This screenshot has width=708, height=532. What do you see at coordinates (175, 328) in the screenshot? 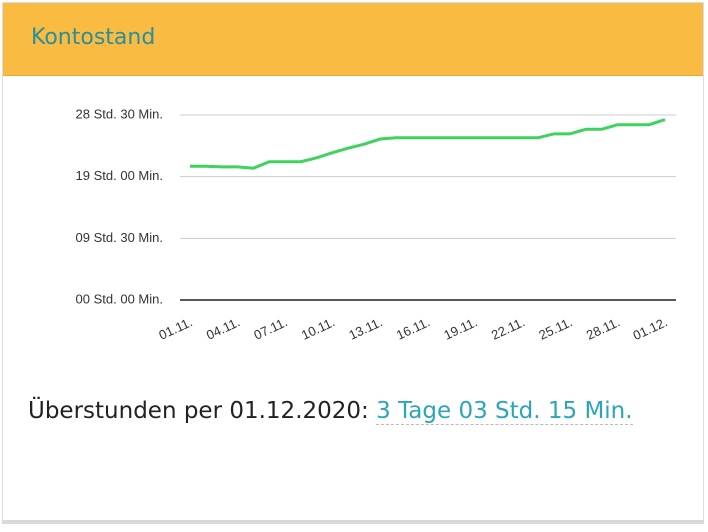
I see `x-tick-label: 01.11.` at bounding box center [175, 328].